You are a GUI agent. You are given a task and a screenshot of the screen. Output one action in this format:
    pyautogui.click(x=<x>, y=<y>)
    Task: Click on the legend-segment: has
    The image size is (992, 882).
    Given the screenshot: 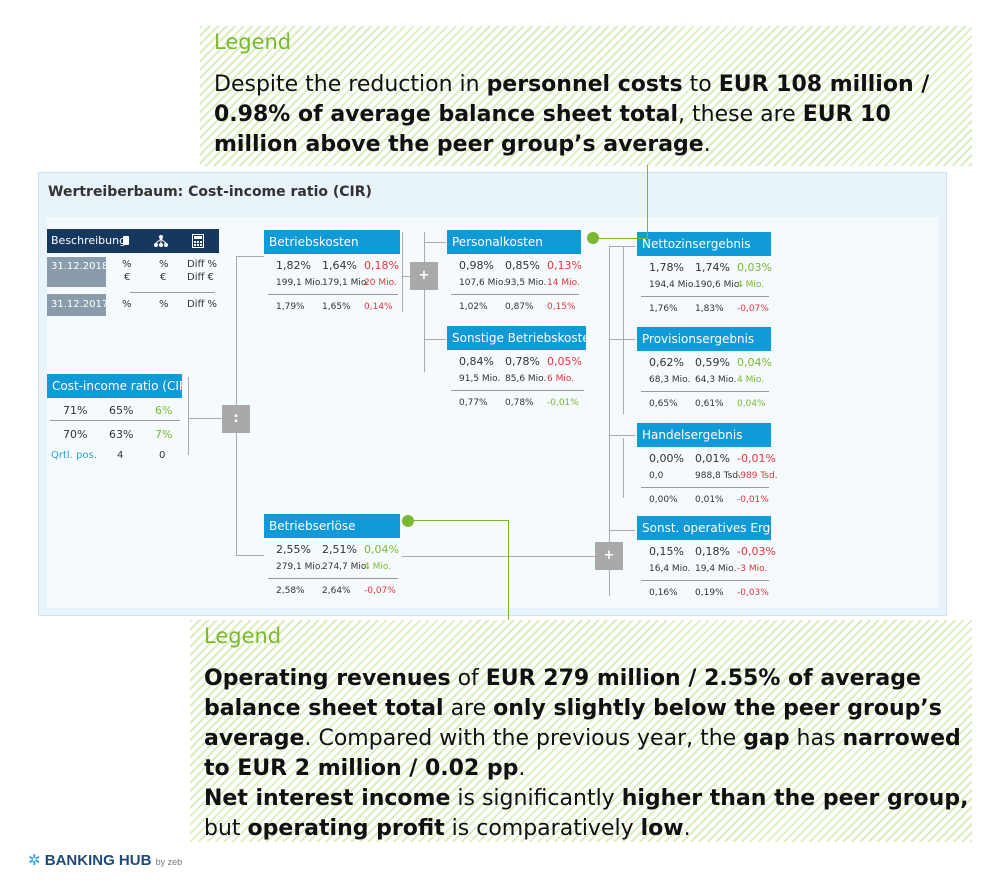 What is the action you would take?
    pyautogui.click(x=816, y=738)
    